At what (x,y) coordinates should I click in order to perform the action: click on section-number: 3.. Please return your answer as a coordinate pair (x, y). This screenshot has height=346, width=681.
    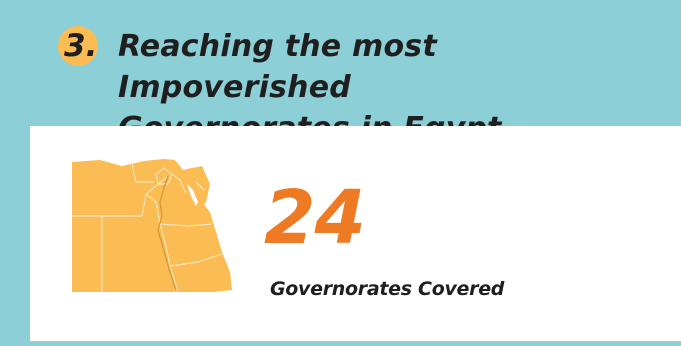
    Looking at the image, I should click on (81, 46).